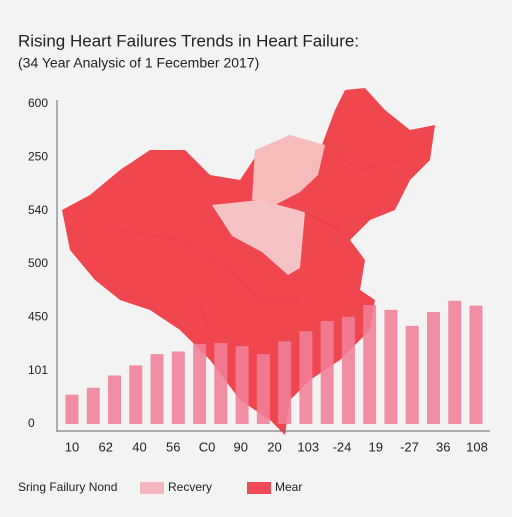 This screenshot has height=517, width=512. Describe the element at coordinates (173, 446) in the screenshot. I see `x-tick-label: 56` at that location.